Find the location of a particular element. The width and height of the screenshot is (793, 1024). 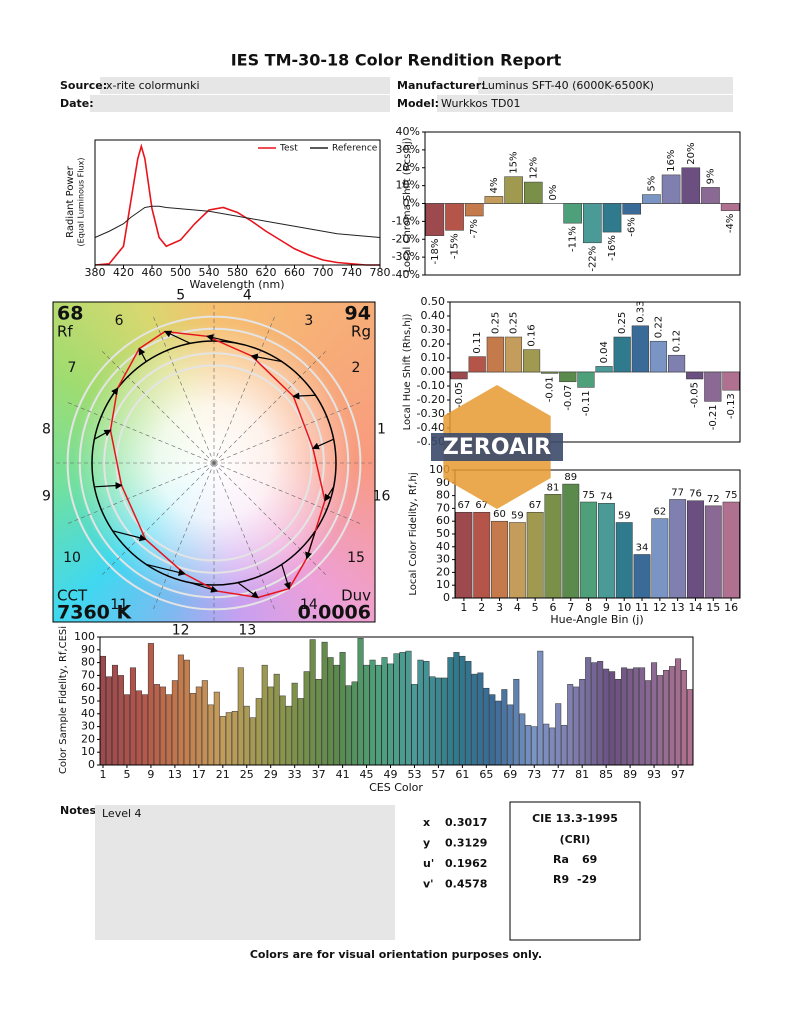

value-label: 0.25 is located at coordinates (622, 323).